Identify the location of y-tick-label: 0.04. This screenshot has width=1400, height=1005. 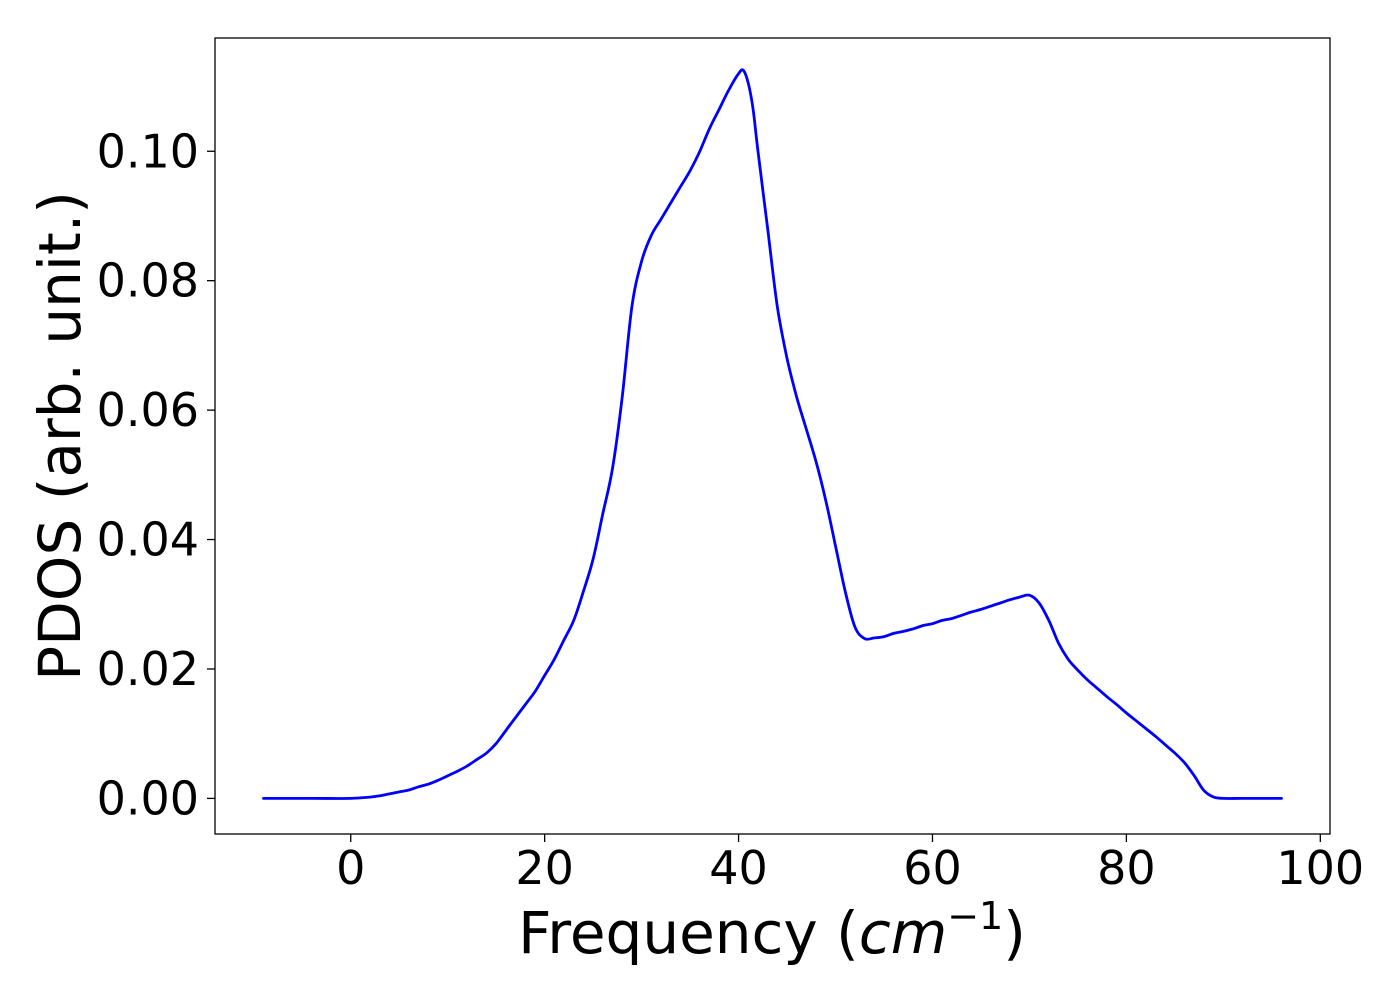
(148, 540).